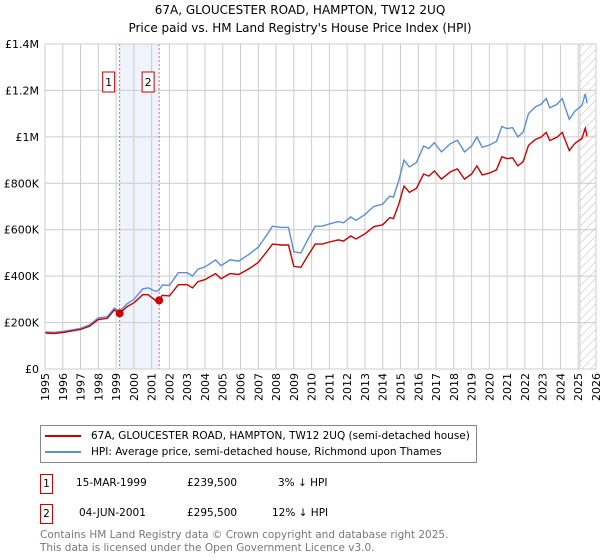 The height and width of the screenshot is (560, 600). I want to click on y-tick-label: £200K, so click(22, 323).